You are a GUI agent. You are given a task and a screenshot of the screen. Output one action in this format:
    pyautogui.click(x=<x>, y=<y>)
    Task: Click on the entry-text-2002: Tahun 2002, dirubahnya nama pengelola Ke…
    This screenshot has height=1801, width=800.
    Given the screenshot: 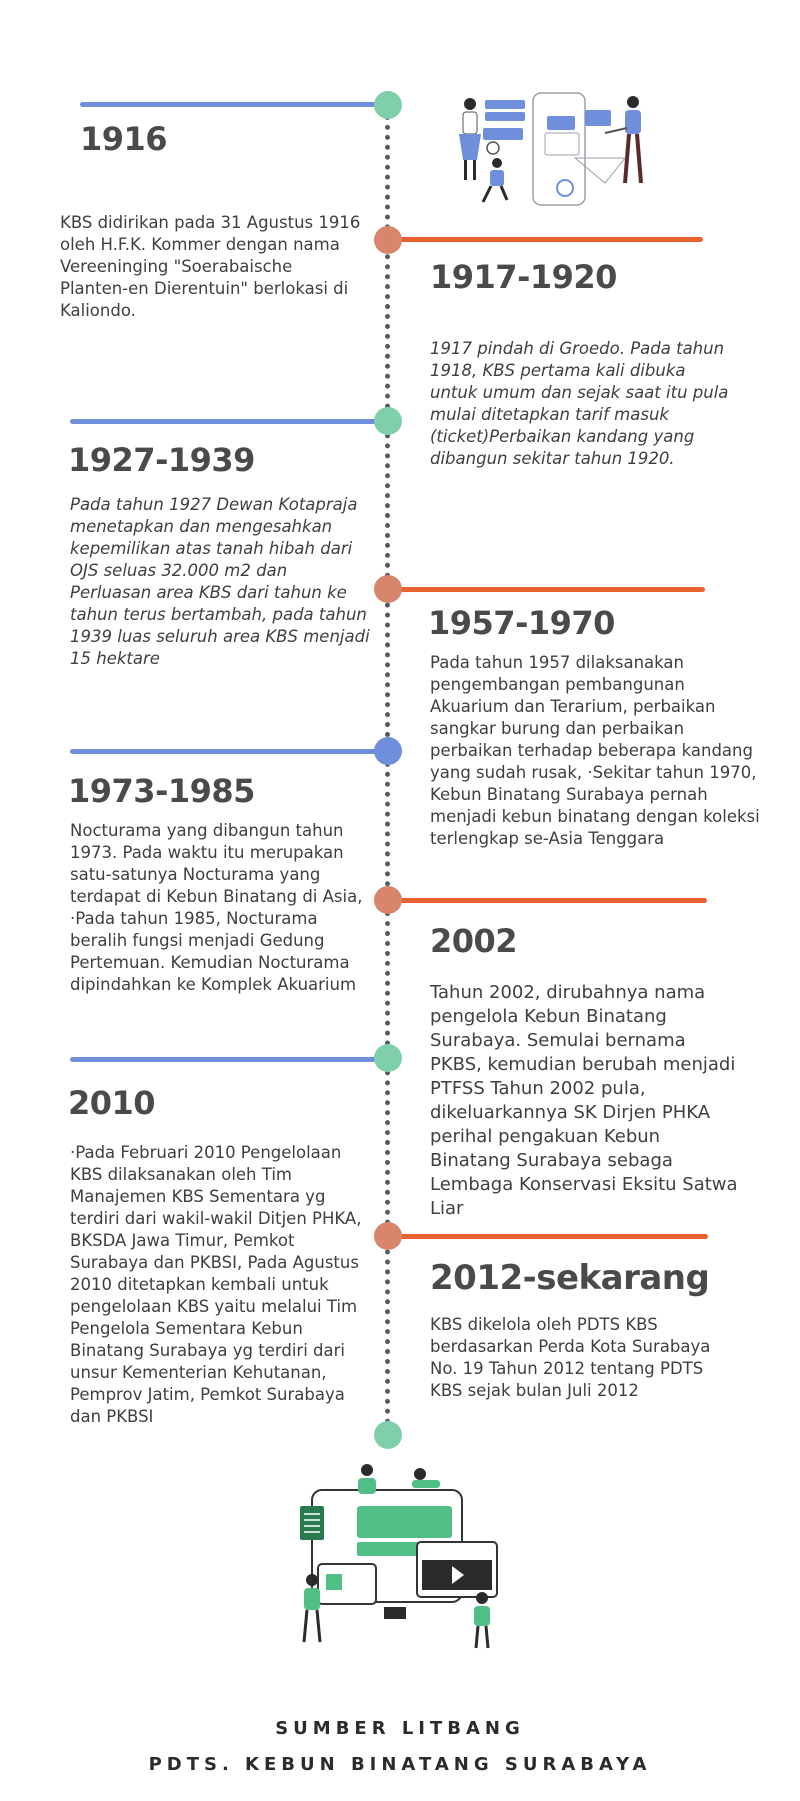 What is the action you would take?
    pyautogui.click(x=584, y=1100)
    